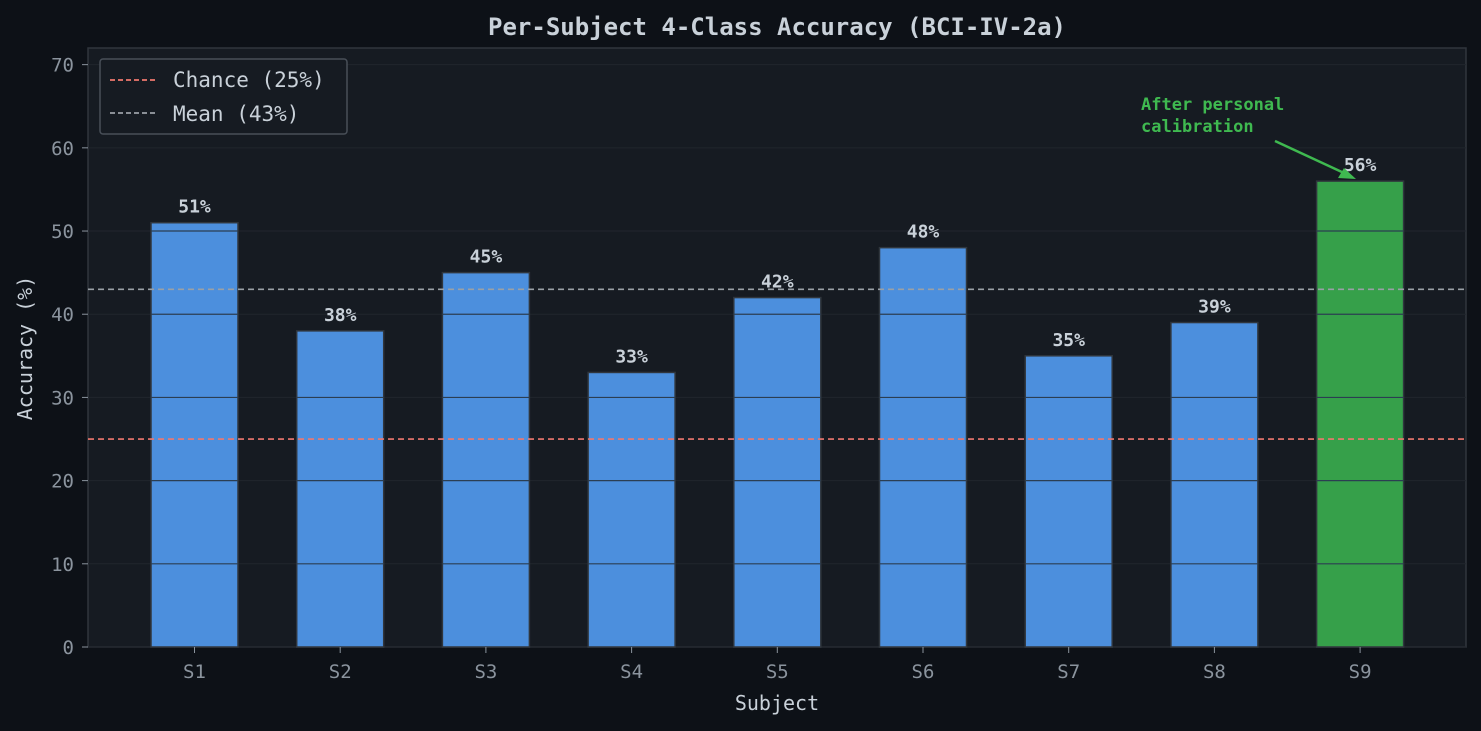  I want to click on x-tick-label-S2: S2, so click(340, 672).